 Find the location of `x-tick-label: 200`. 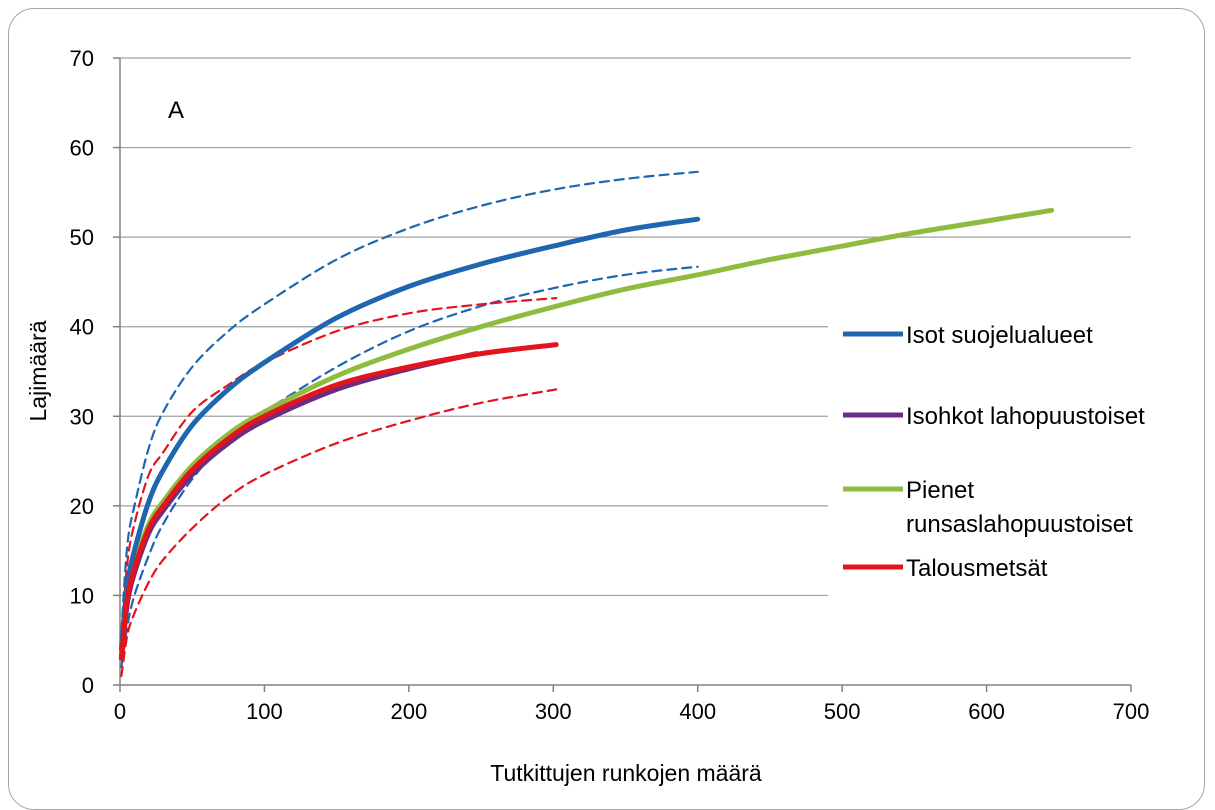

x-tick-label: 200 is located at coordinates (408, 711).